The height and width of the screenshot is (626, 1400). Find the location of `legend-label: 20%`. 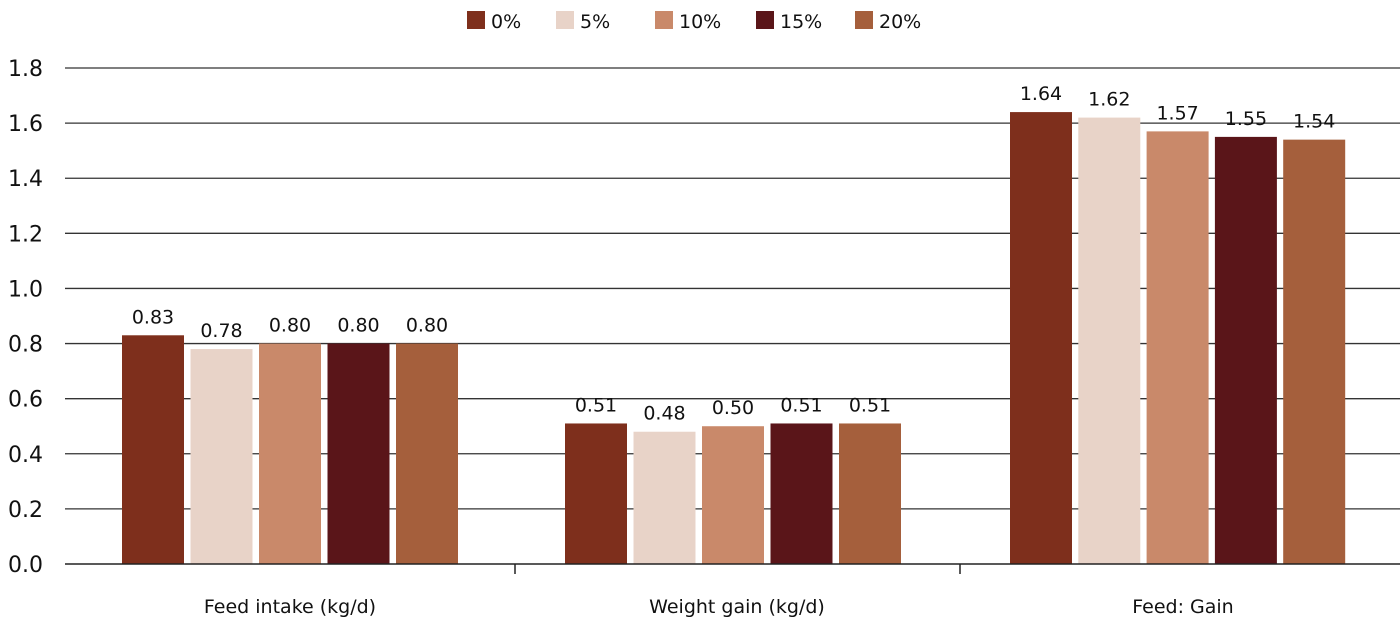

legend-label: 20% is located at coordinates (900, 22).